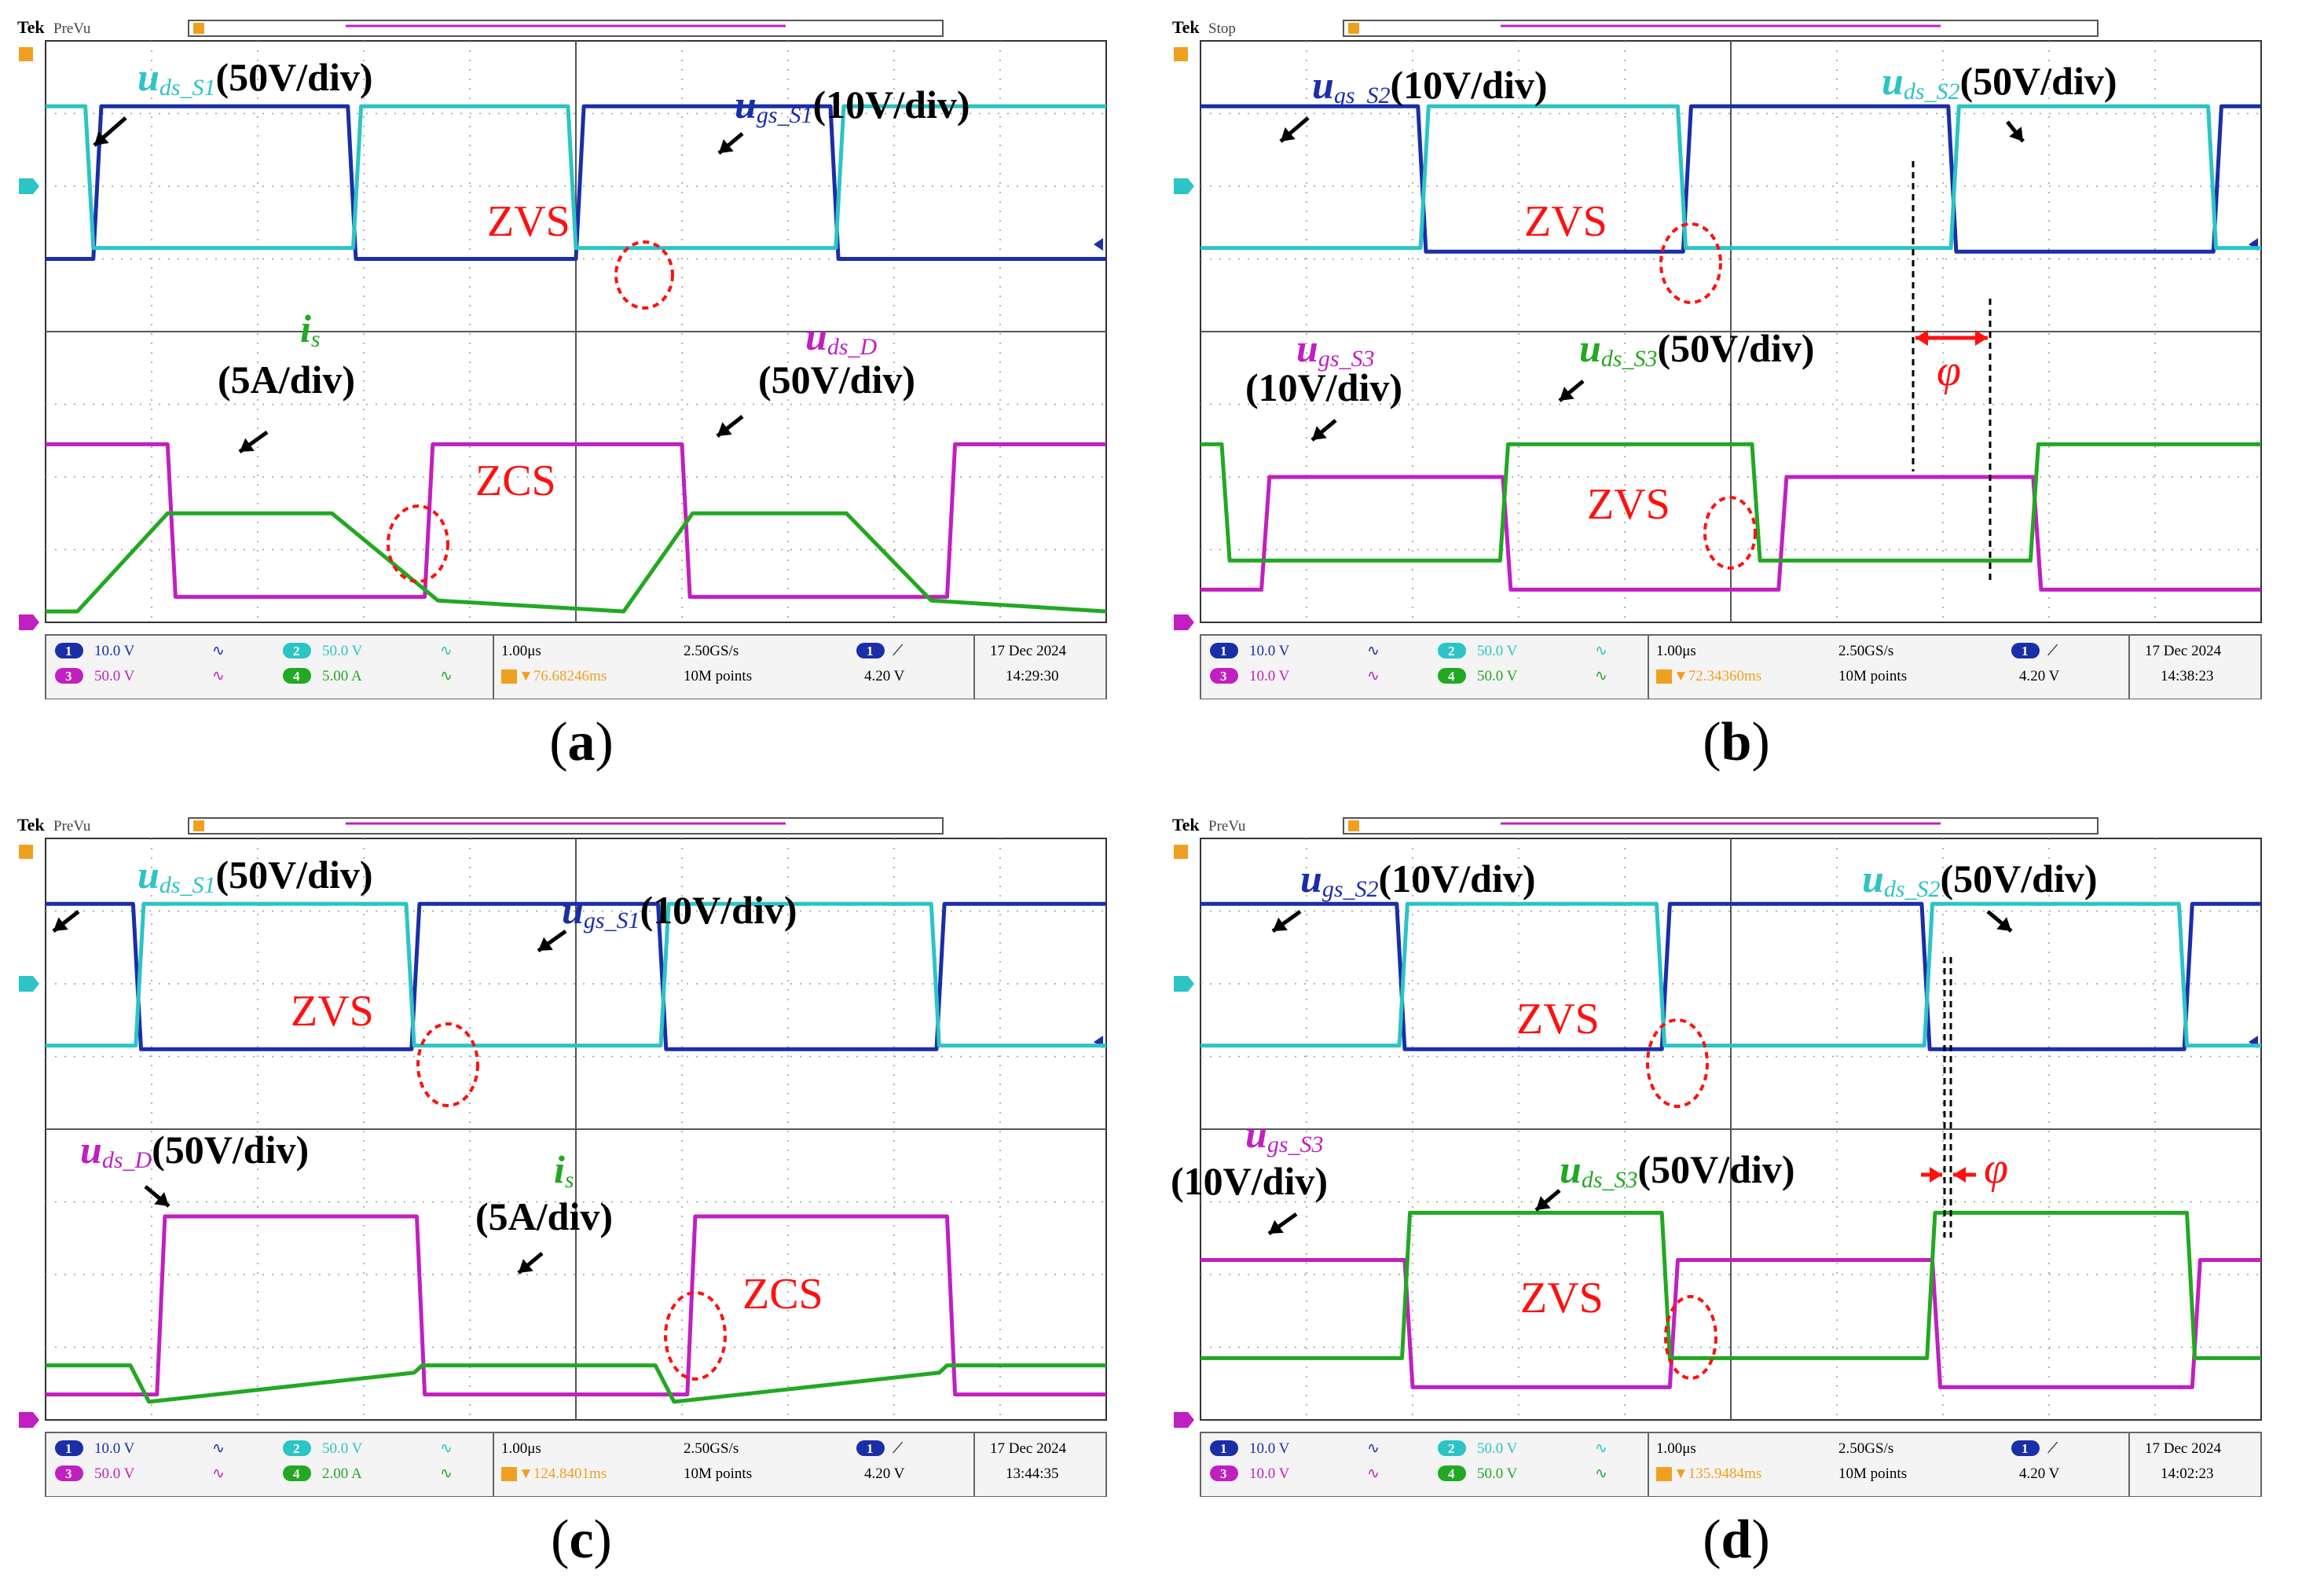 This screenshot has width=2324, height=1592. What do you see at coordinates (66, 921) in the screenshot?
I see `arrow-uds-s1-c` at bounding box center [66, 921].